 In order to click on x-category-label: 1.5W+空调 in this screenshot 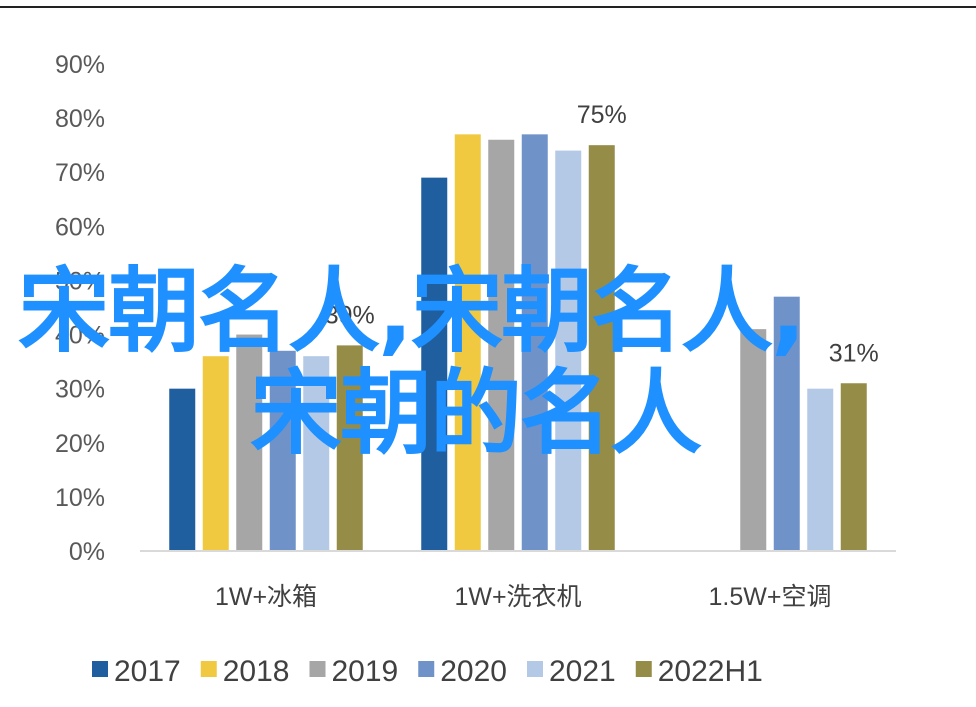, I will do `click(770, 597)`.